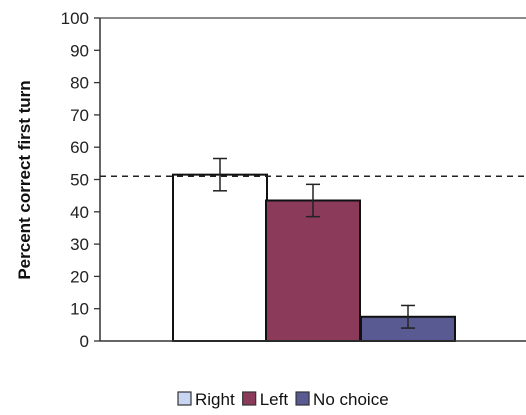 This screenshot has width=526, height=415. I want to click on y-tick-label: 40, so click(79, 212).